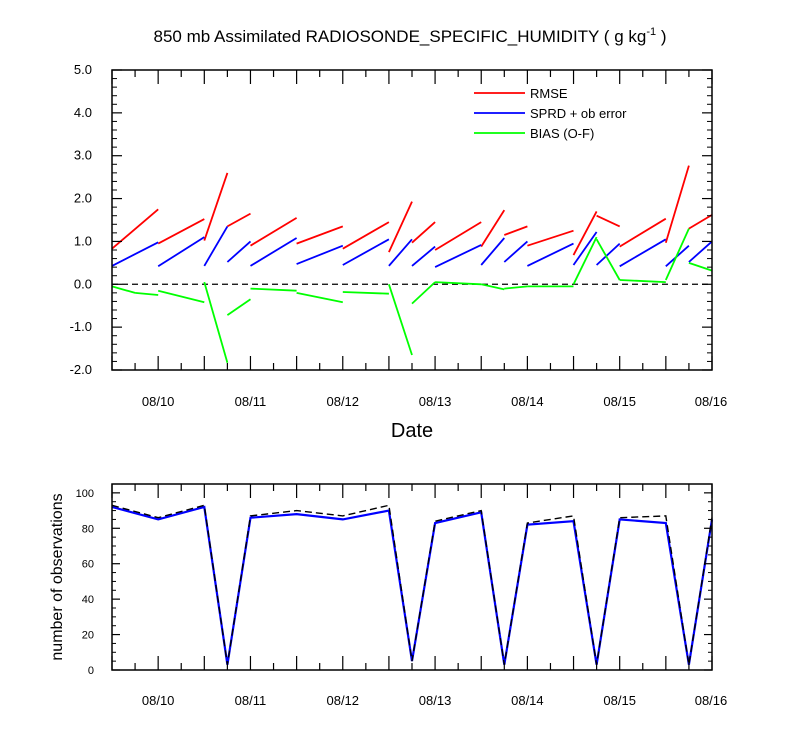 This screenshot has width=800, height=750. Describe the element at coordinates (83, 112) in the screenshot. I see `y-tick-label: 4.0` at that location.